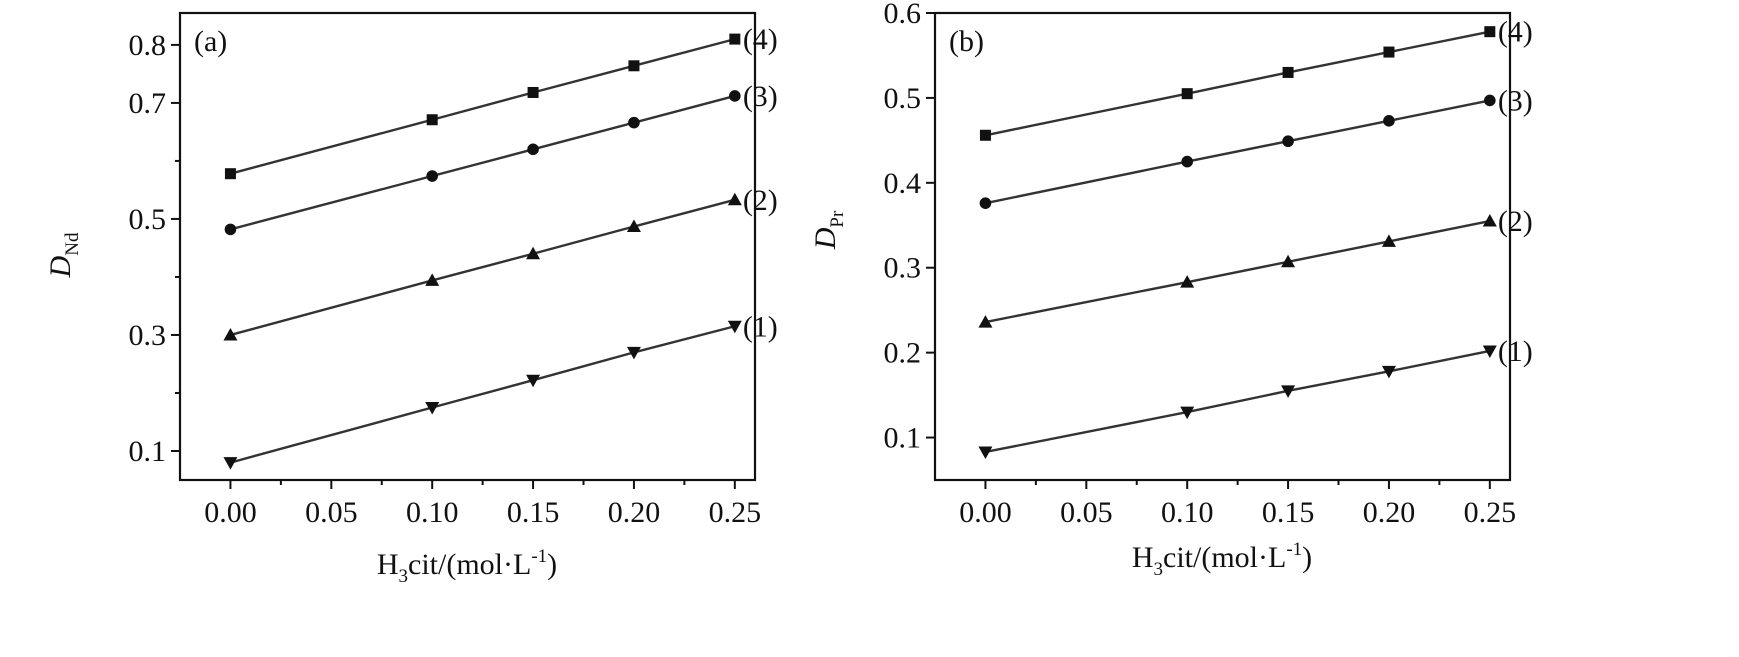 Image resolution: width=1739 pixels, height=657 pixels. Describe the element at coordinates (903, 183) in the screenshot. I see `y-tick-label: 0.4` at that location.